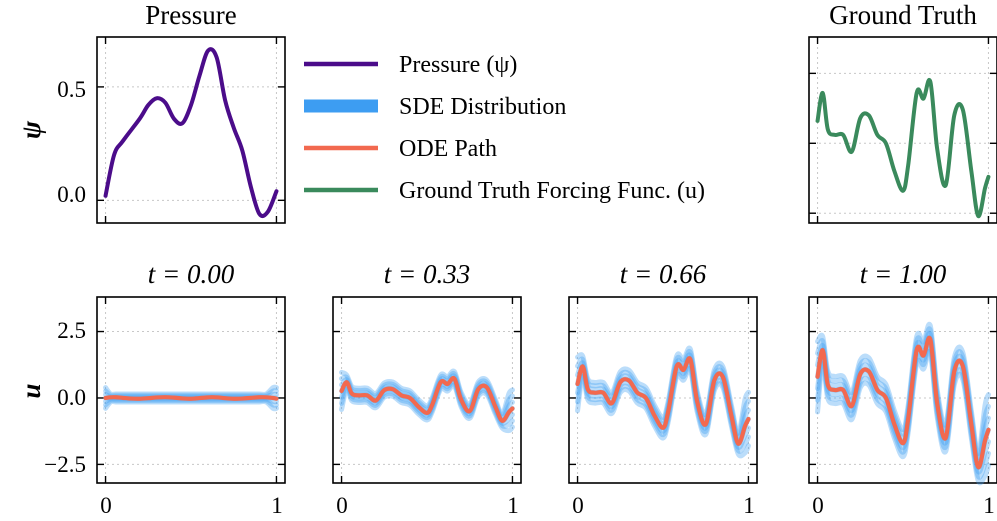 This screenshot has height=521, width=997. I want to click on t066-axes-frame, so click(663, 390).